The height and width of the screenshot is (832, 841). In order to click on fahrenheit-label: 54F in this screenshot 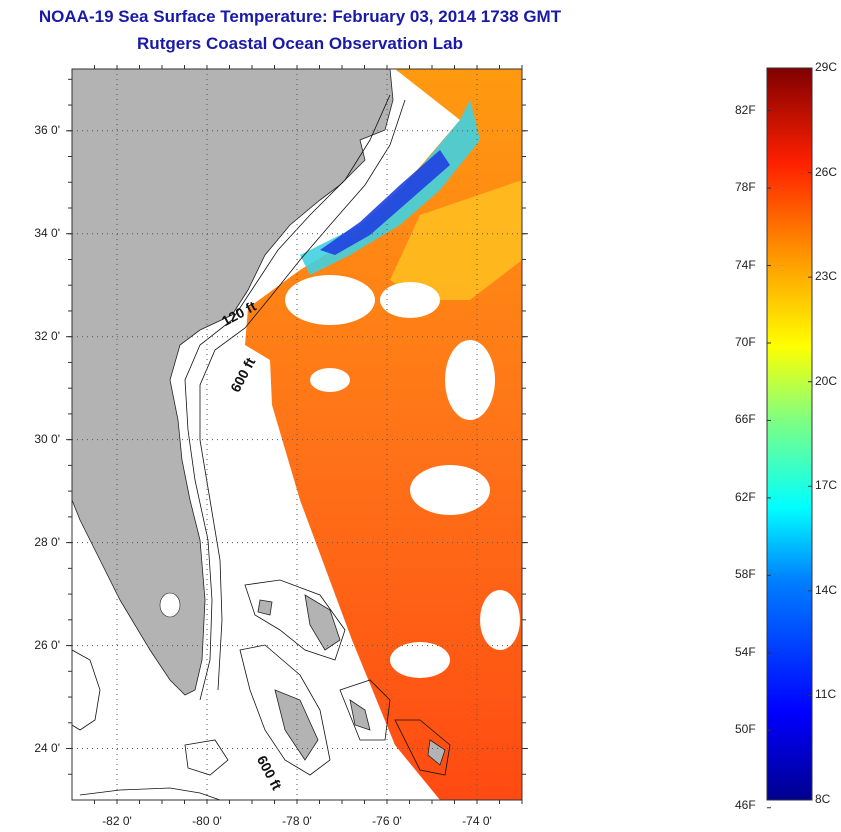, I will do `click(745, 651)`.